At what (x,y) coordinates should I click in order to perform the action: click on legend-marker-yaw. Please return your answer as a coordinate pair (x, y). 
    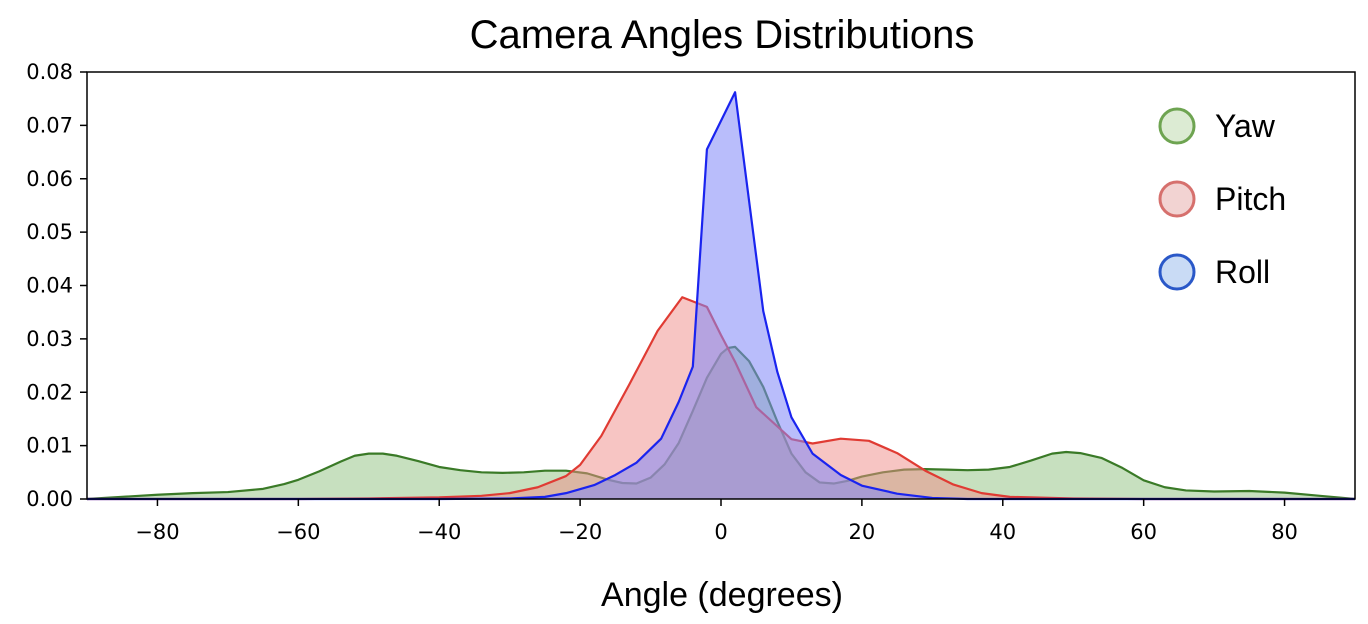
    Looking at the image, I should click on (1177, 126).